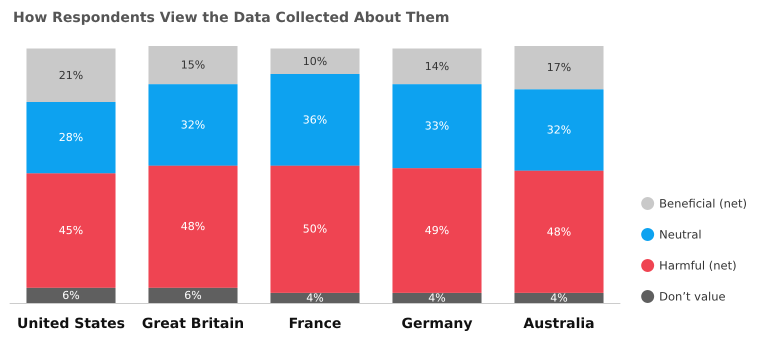 The height and width of the screenshot is (349, 768). I want to click on x-tick-label: Germany, so click(437, 324).